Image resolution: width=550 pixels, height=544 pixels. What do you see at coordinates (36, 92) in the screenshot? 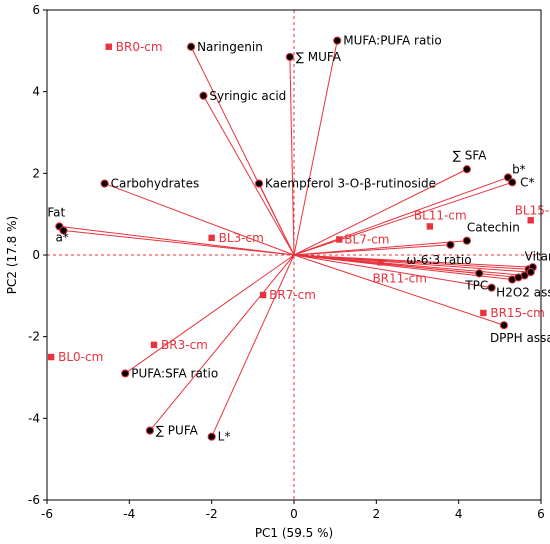
I see `y-tick-label: 4` at bounding box center [36, 92].